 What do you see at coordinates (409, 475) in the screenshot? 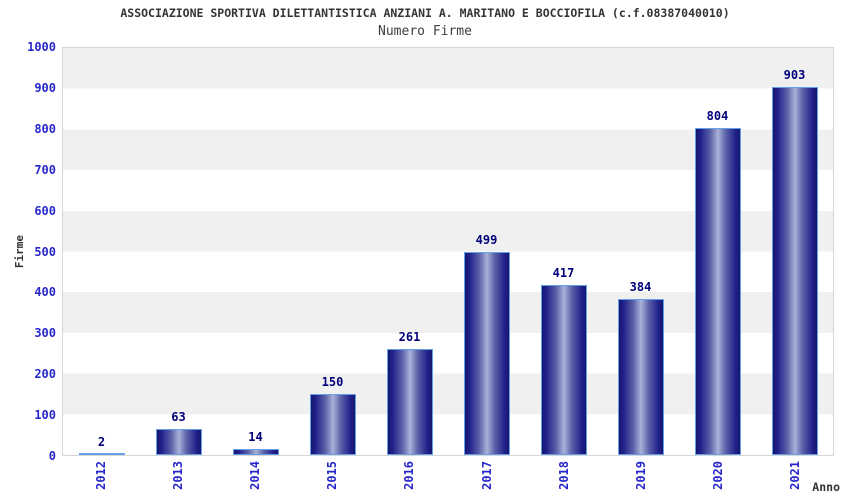
I see `x-tick-label: 2016` at bounding box center [409, 475].